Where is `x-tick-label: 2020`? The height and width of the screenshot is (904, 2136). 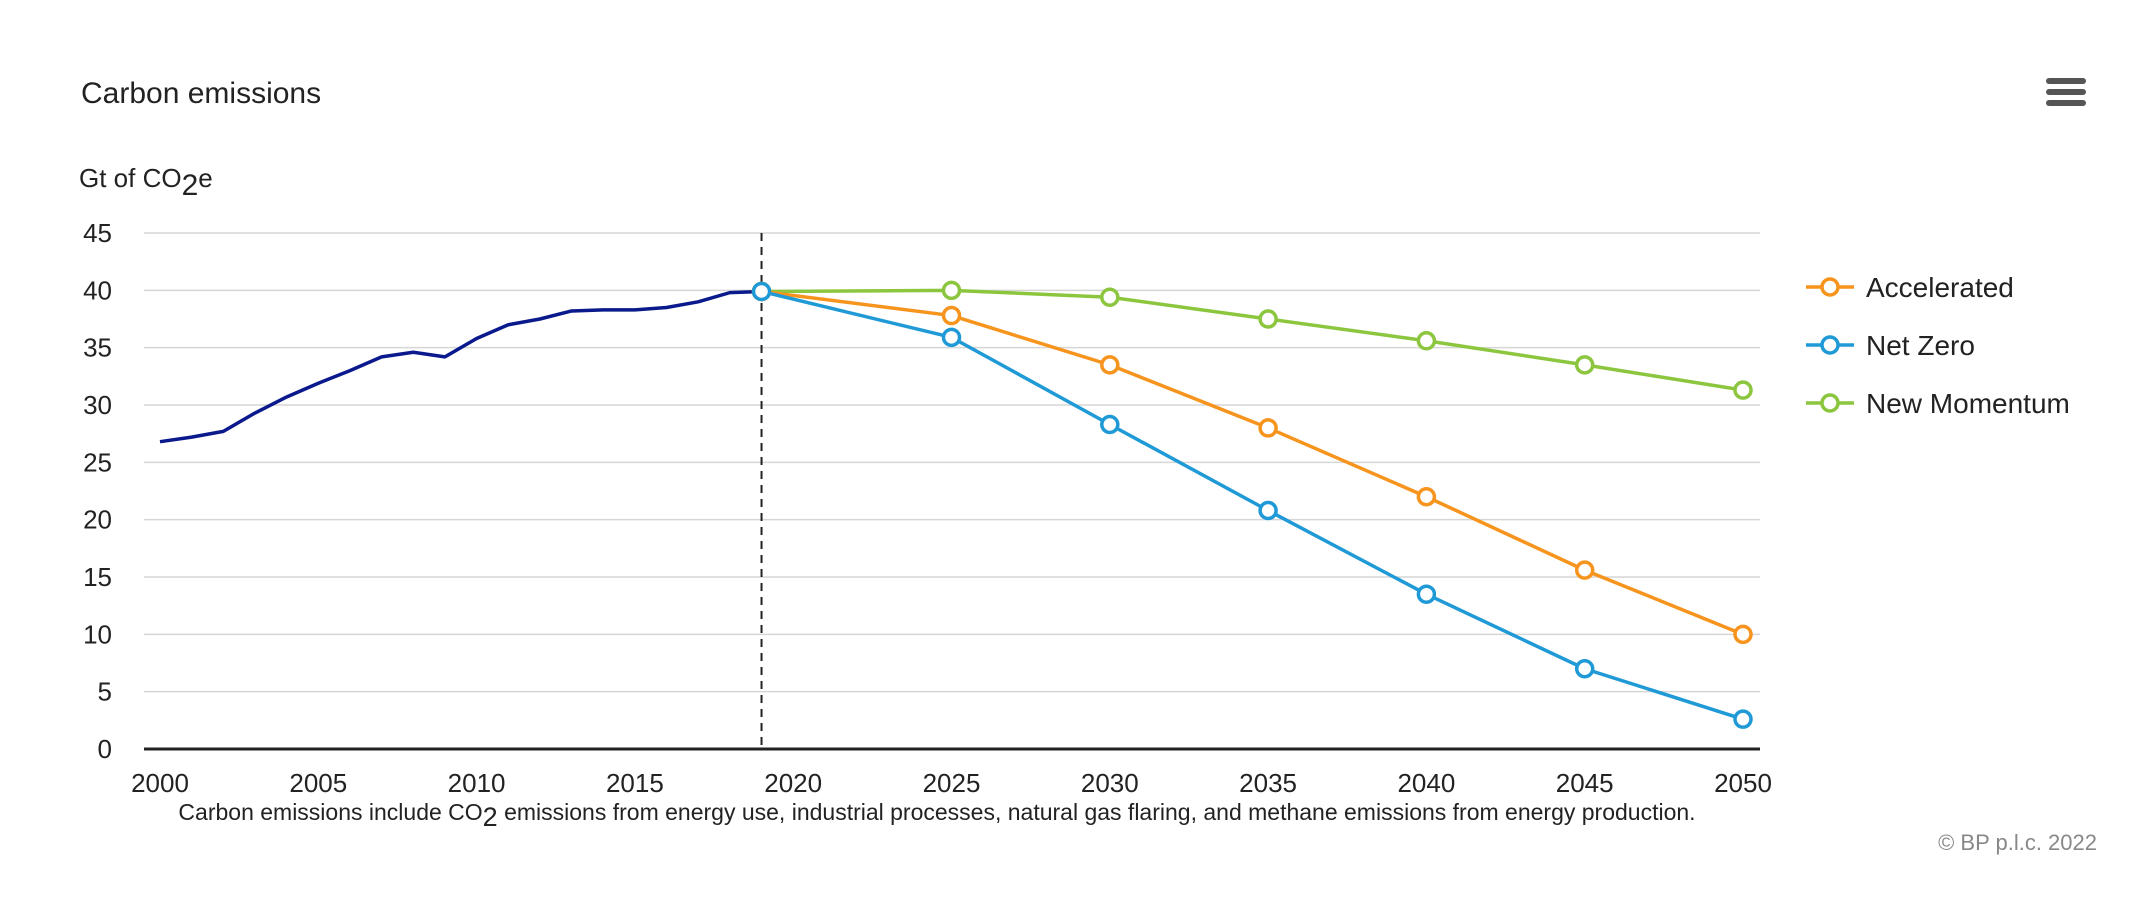 x-tick-label: 2020 is located at coordinates (793, 783).